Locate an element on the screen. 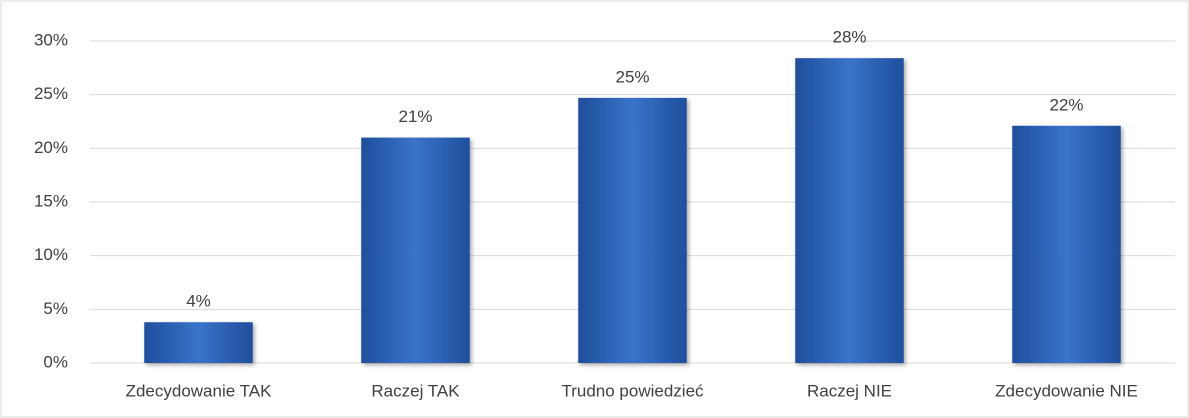 The width and height of the screenshot is (1189, 418). y-tick-label: 20% is located at coordinates (51, 147).